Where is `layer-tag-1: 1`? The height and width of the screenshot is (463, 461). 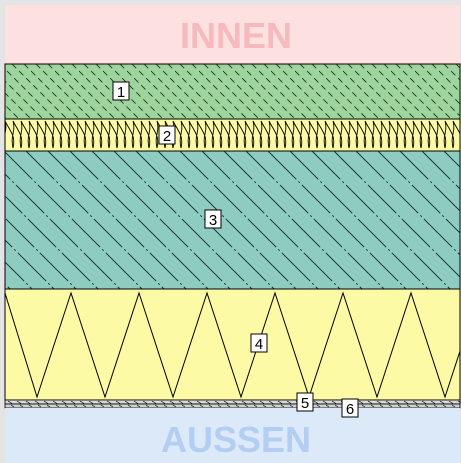 layer-tag-1: 1 is located at coordinates (121, 91).